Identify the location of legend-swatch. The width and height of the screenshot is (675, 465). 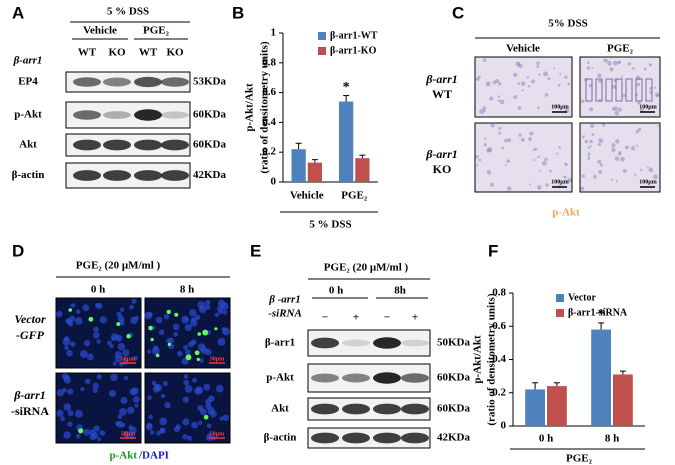
(322, 36).